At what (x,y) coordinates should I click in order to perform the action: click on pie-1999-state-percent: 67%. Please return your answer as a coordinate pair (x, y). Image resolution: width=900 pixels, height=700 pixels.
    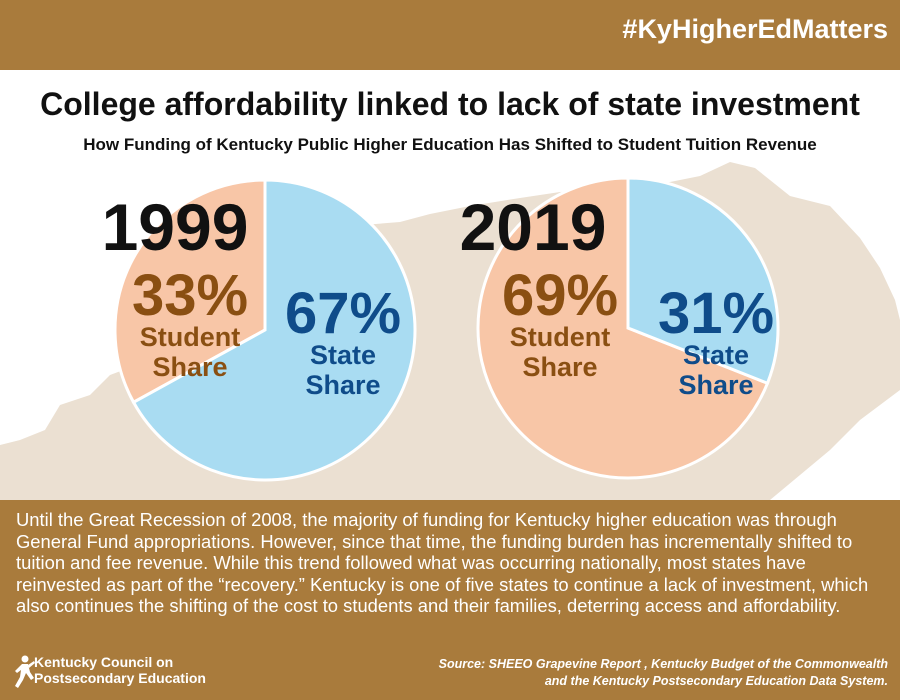
    Looking at the image, I should click on (343, 313).